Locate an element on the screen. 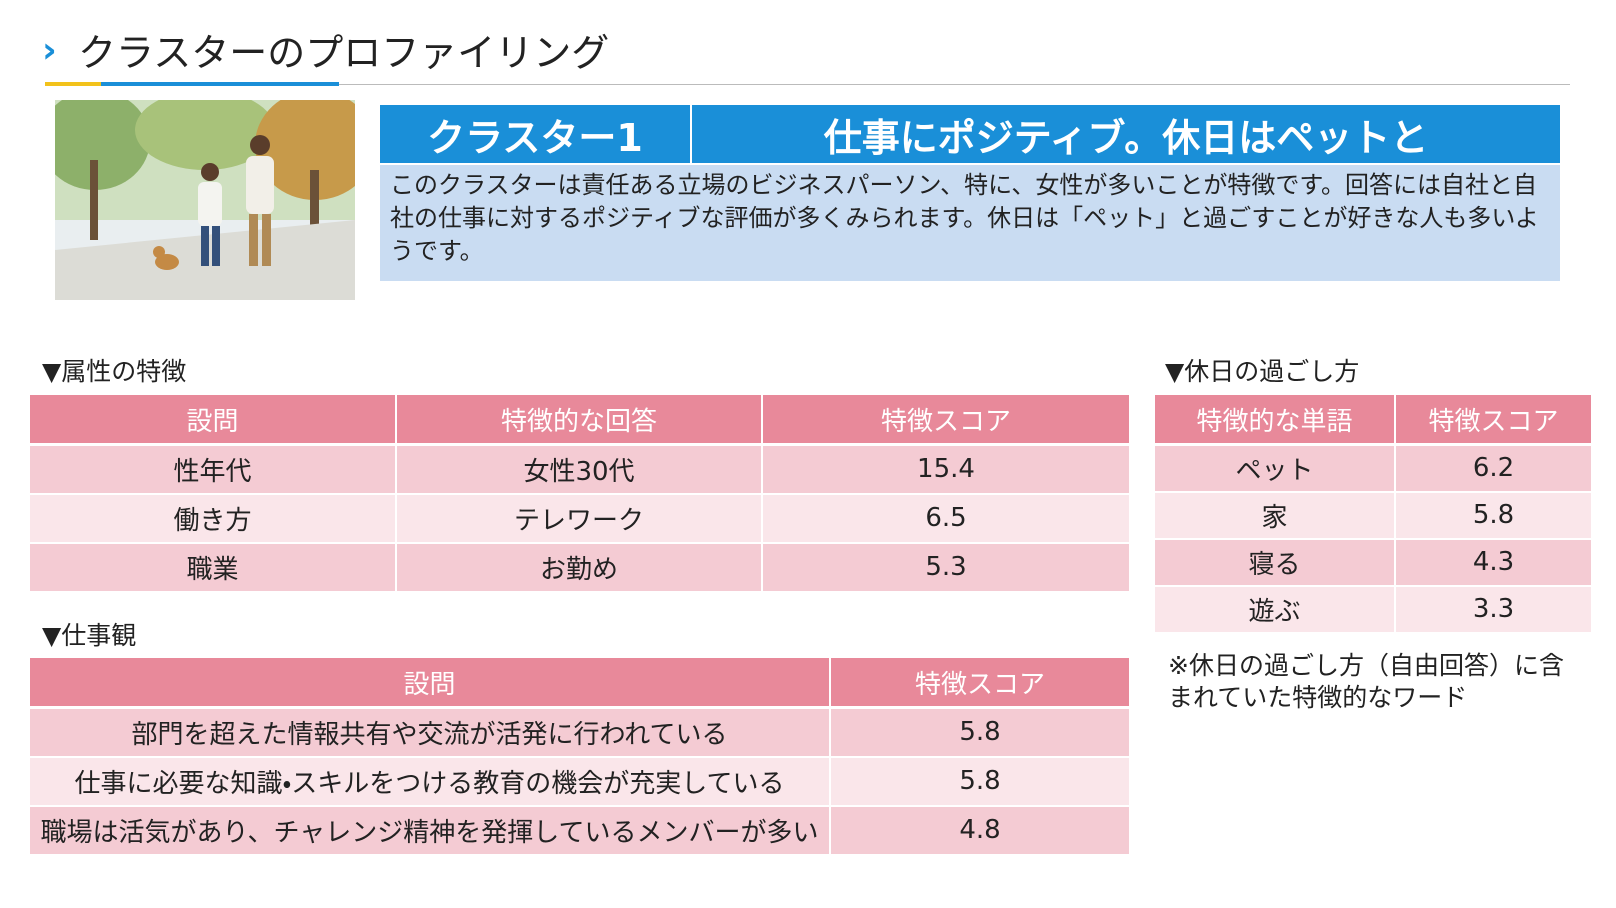  table-cell: 6.2 is located at coordinates (1494, 468).